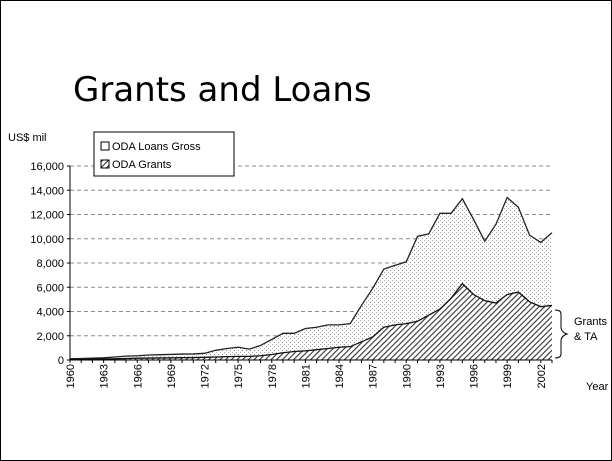  I want to click on y-tick-label: 4,000, so click(50, 313).